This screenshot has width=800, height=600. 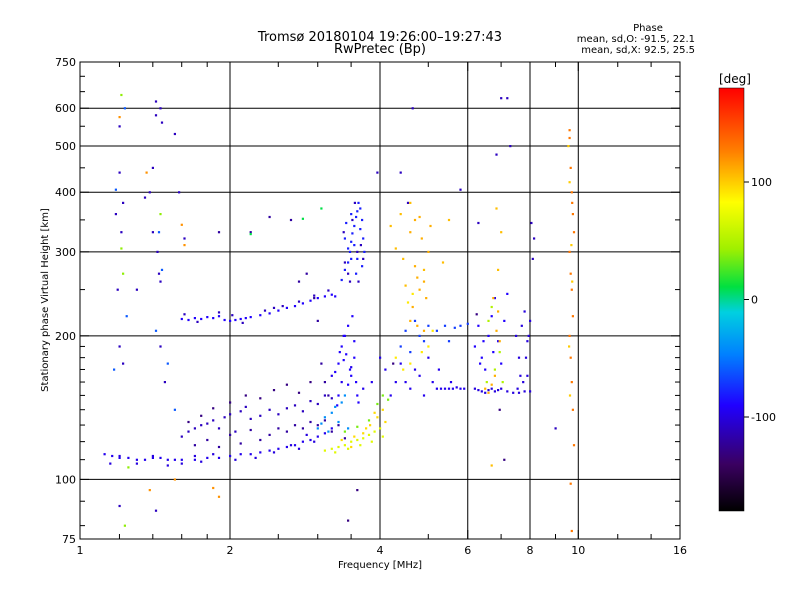 What do you see at coordinates (530, 550) in the screenshot?
I see `x-tick-label: 8` at bounding box center [530, 550].